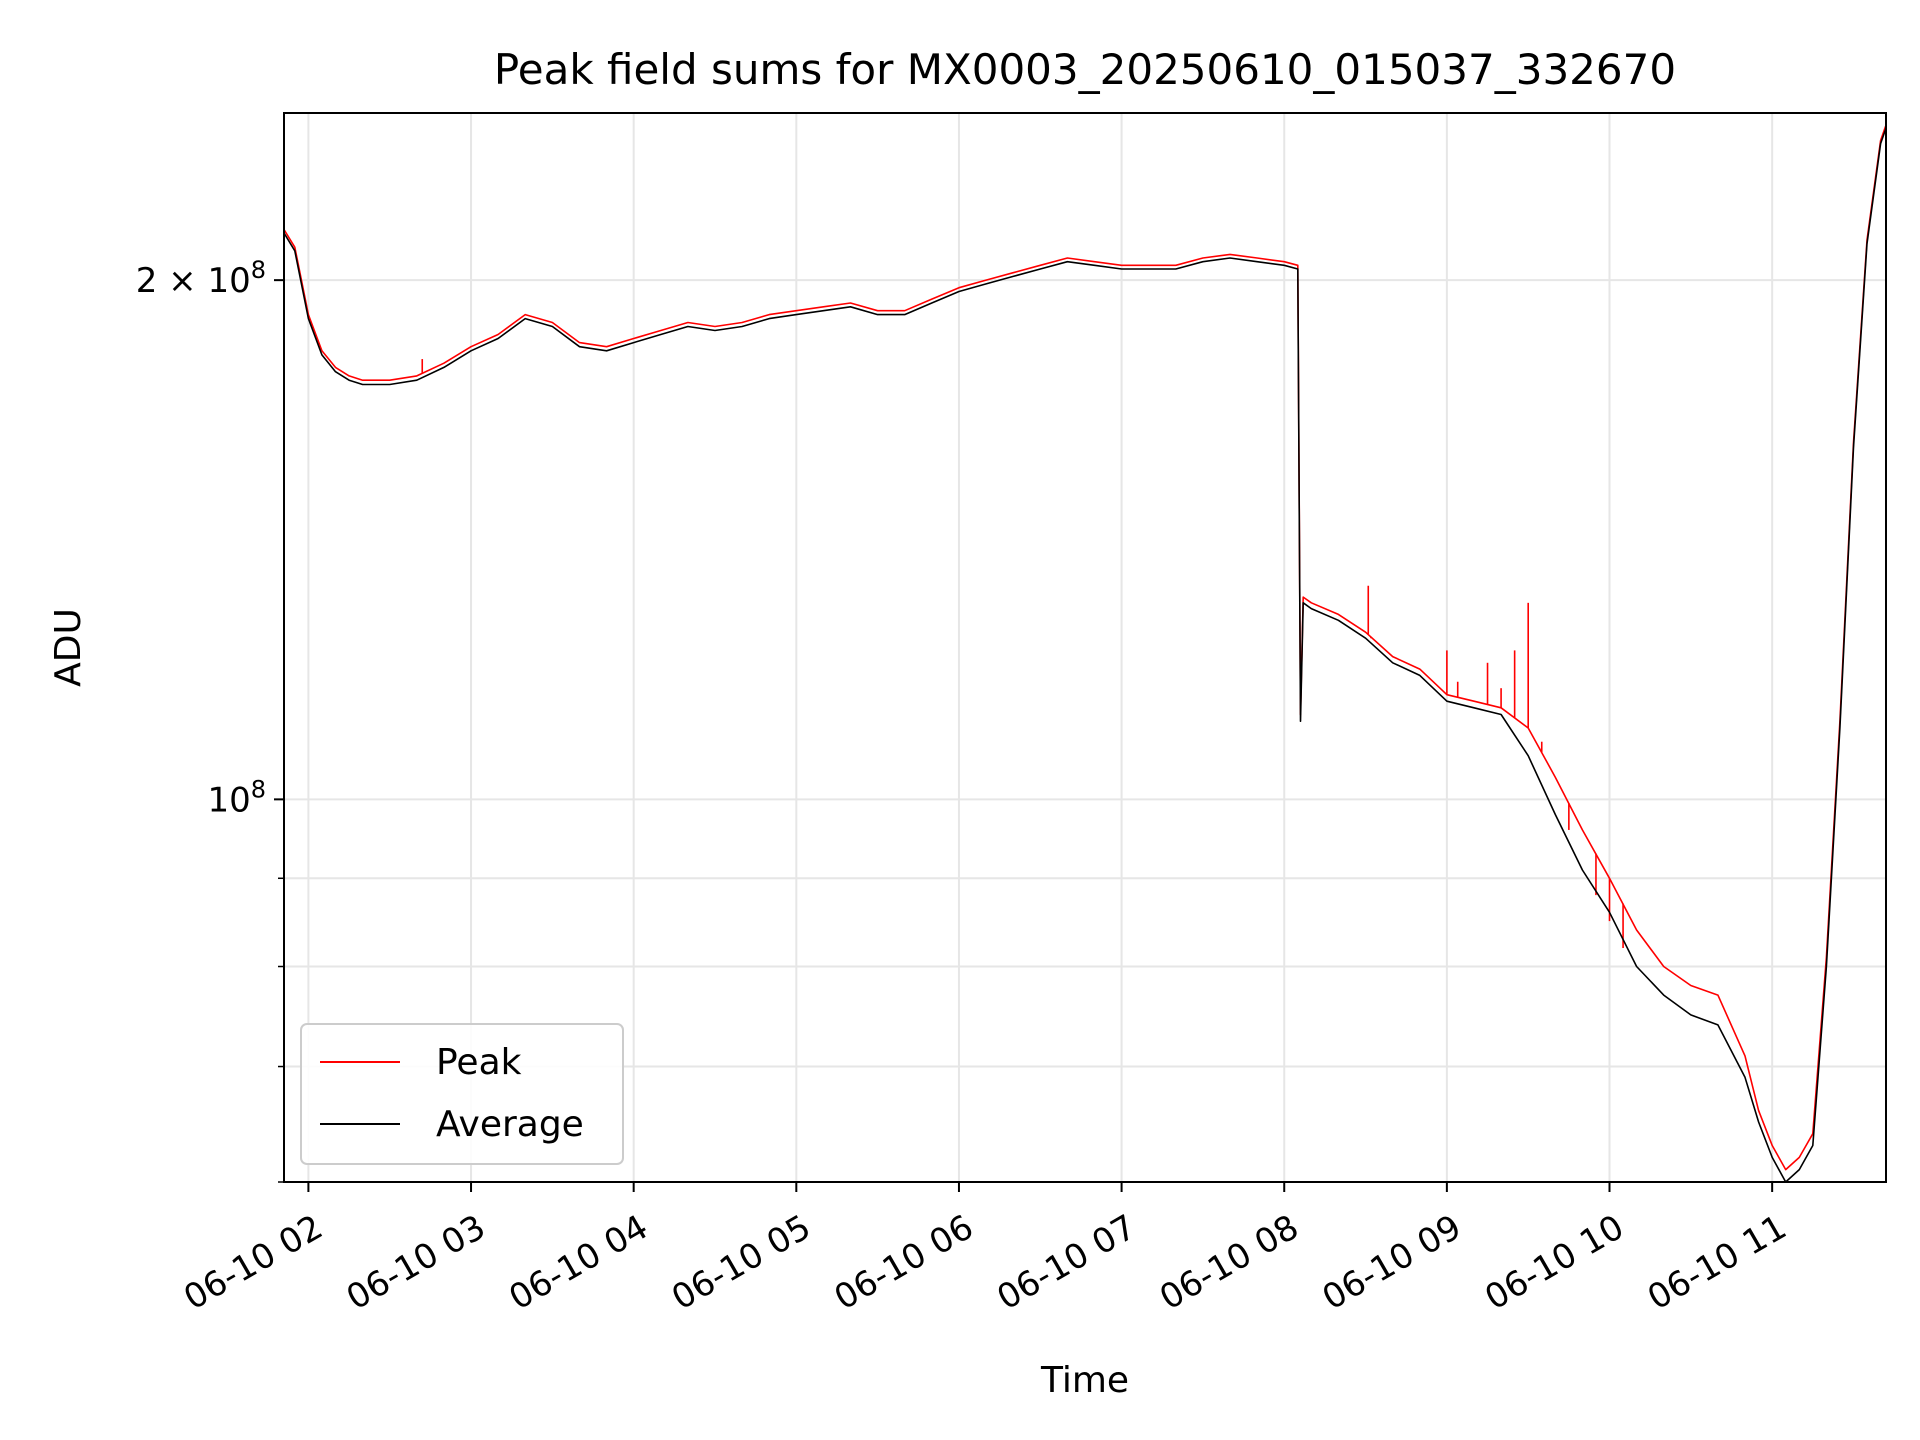 This screenshot has width=1920, height=1440. Describe the element at coordinates (193, 281) in the screenshot. I see `y-tick-base: 2 × 10` at that location.